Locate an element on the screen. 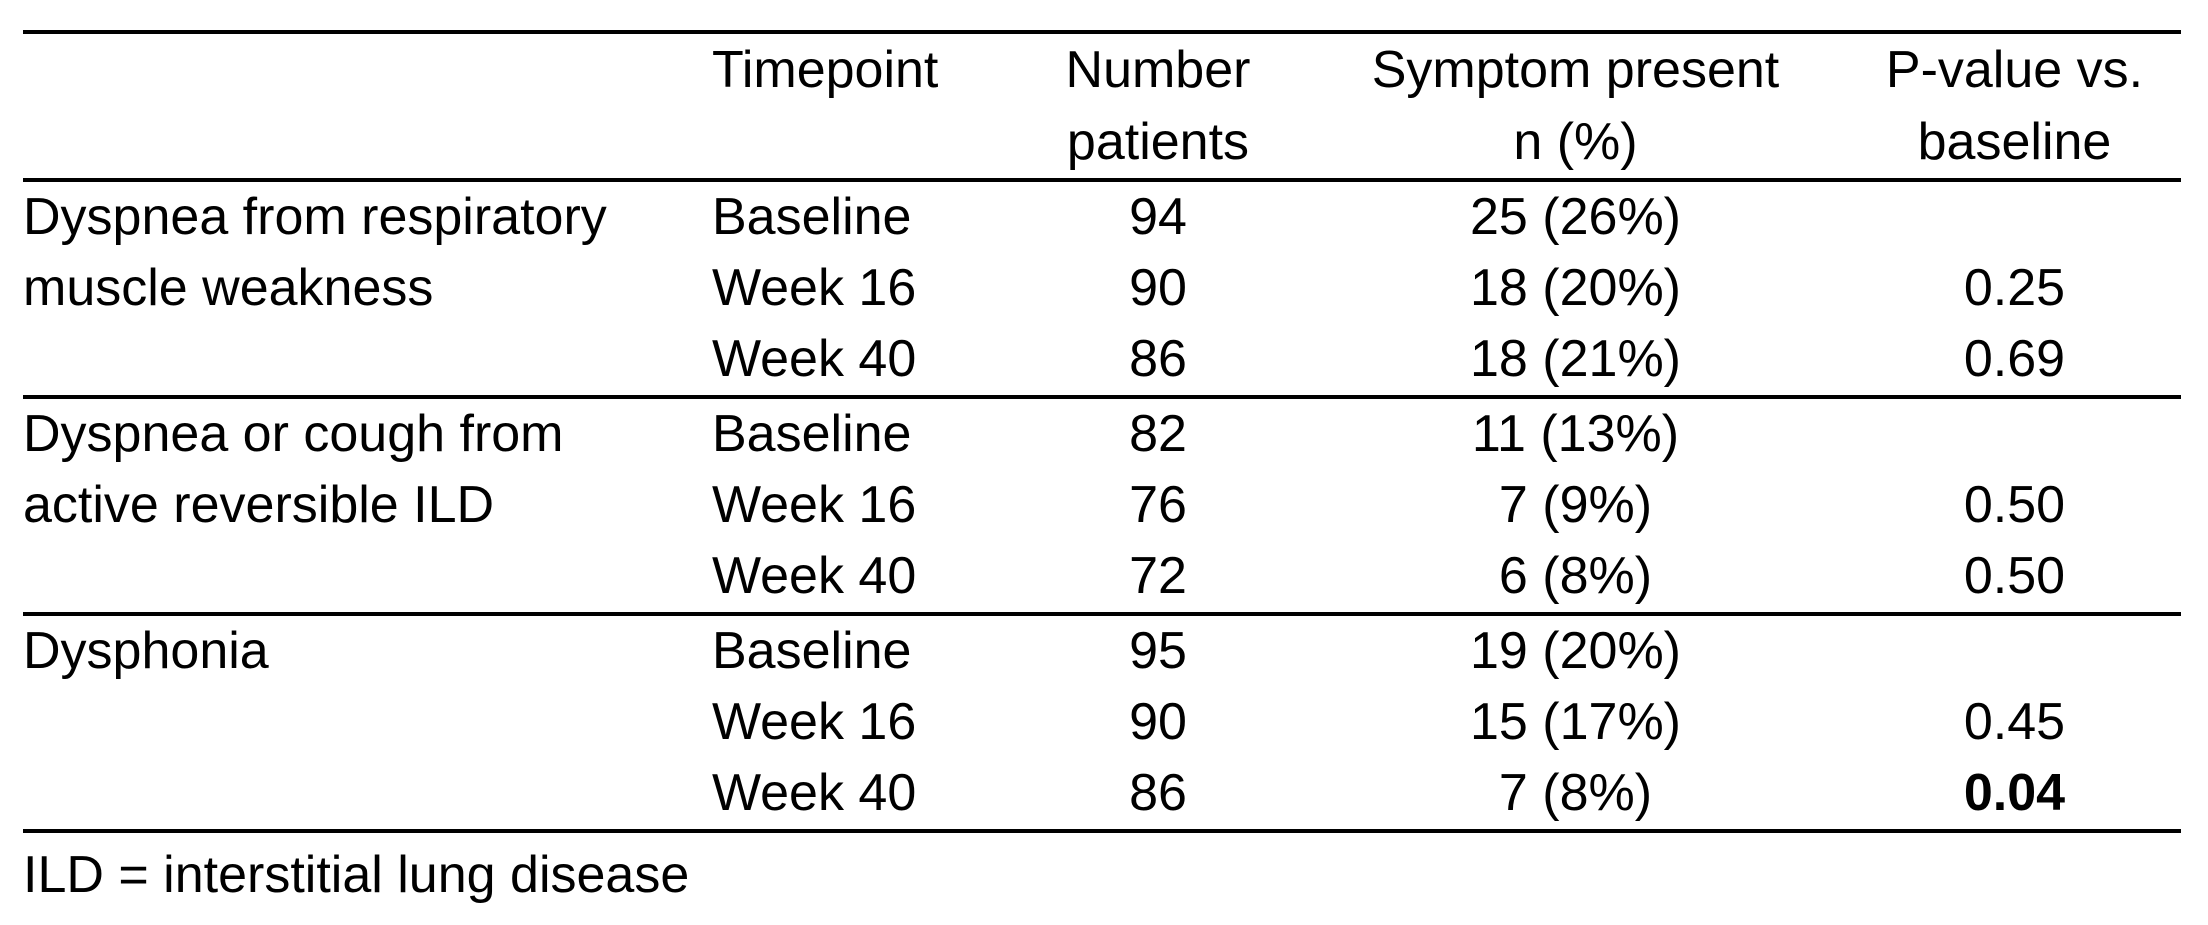 This screenshot has height=925, width=2208. header-pvalue-line1: P-value vs. is located at coordinates (2014, 70).